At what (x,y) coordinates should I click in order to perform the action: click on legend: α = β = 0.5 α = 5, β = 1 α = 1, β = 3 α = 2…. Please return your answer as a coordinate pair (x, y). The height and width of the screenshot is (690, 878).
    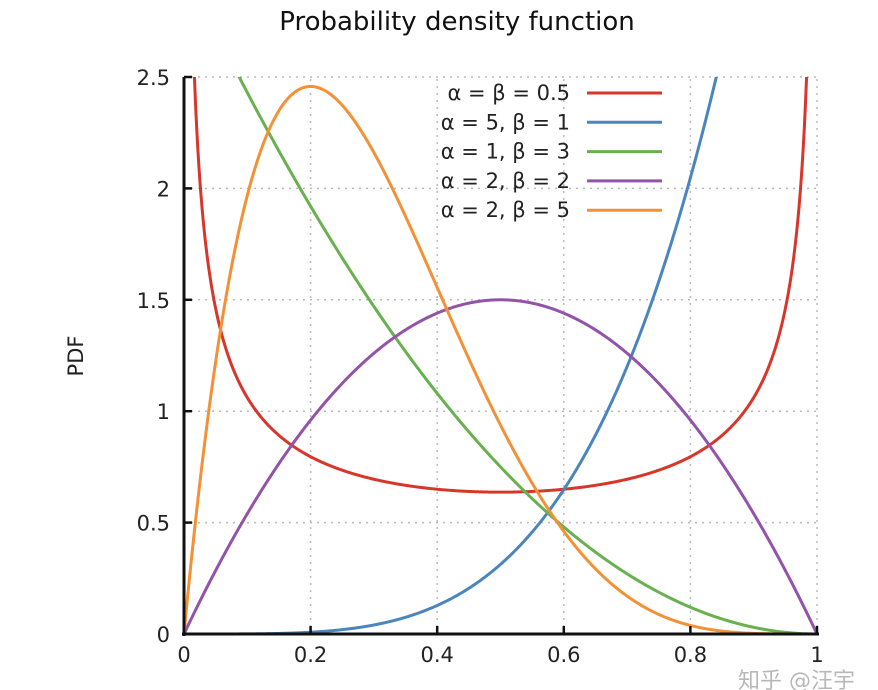
    Looking at the image, I should click on (551, 151).